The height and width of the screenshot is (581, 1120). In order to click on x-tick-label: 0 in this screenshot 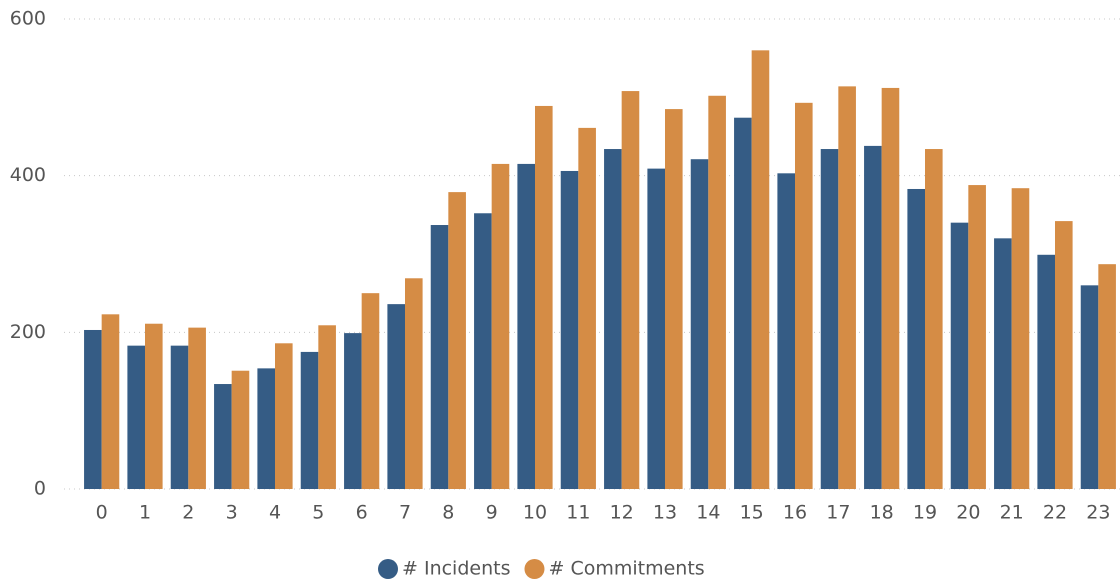, I will do `click(102, 513)`.